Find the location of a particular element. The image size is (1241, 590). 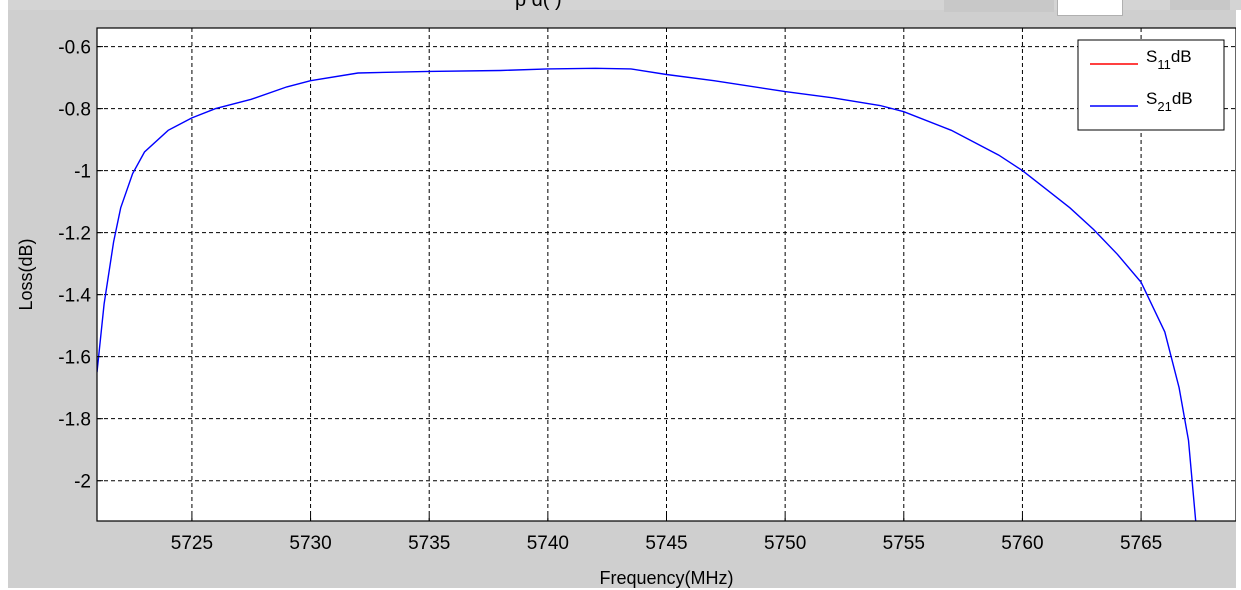

toolbar-button is located at coordinates (1200, 5).